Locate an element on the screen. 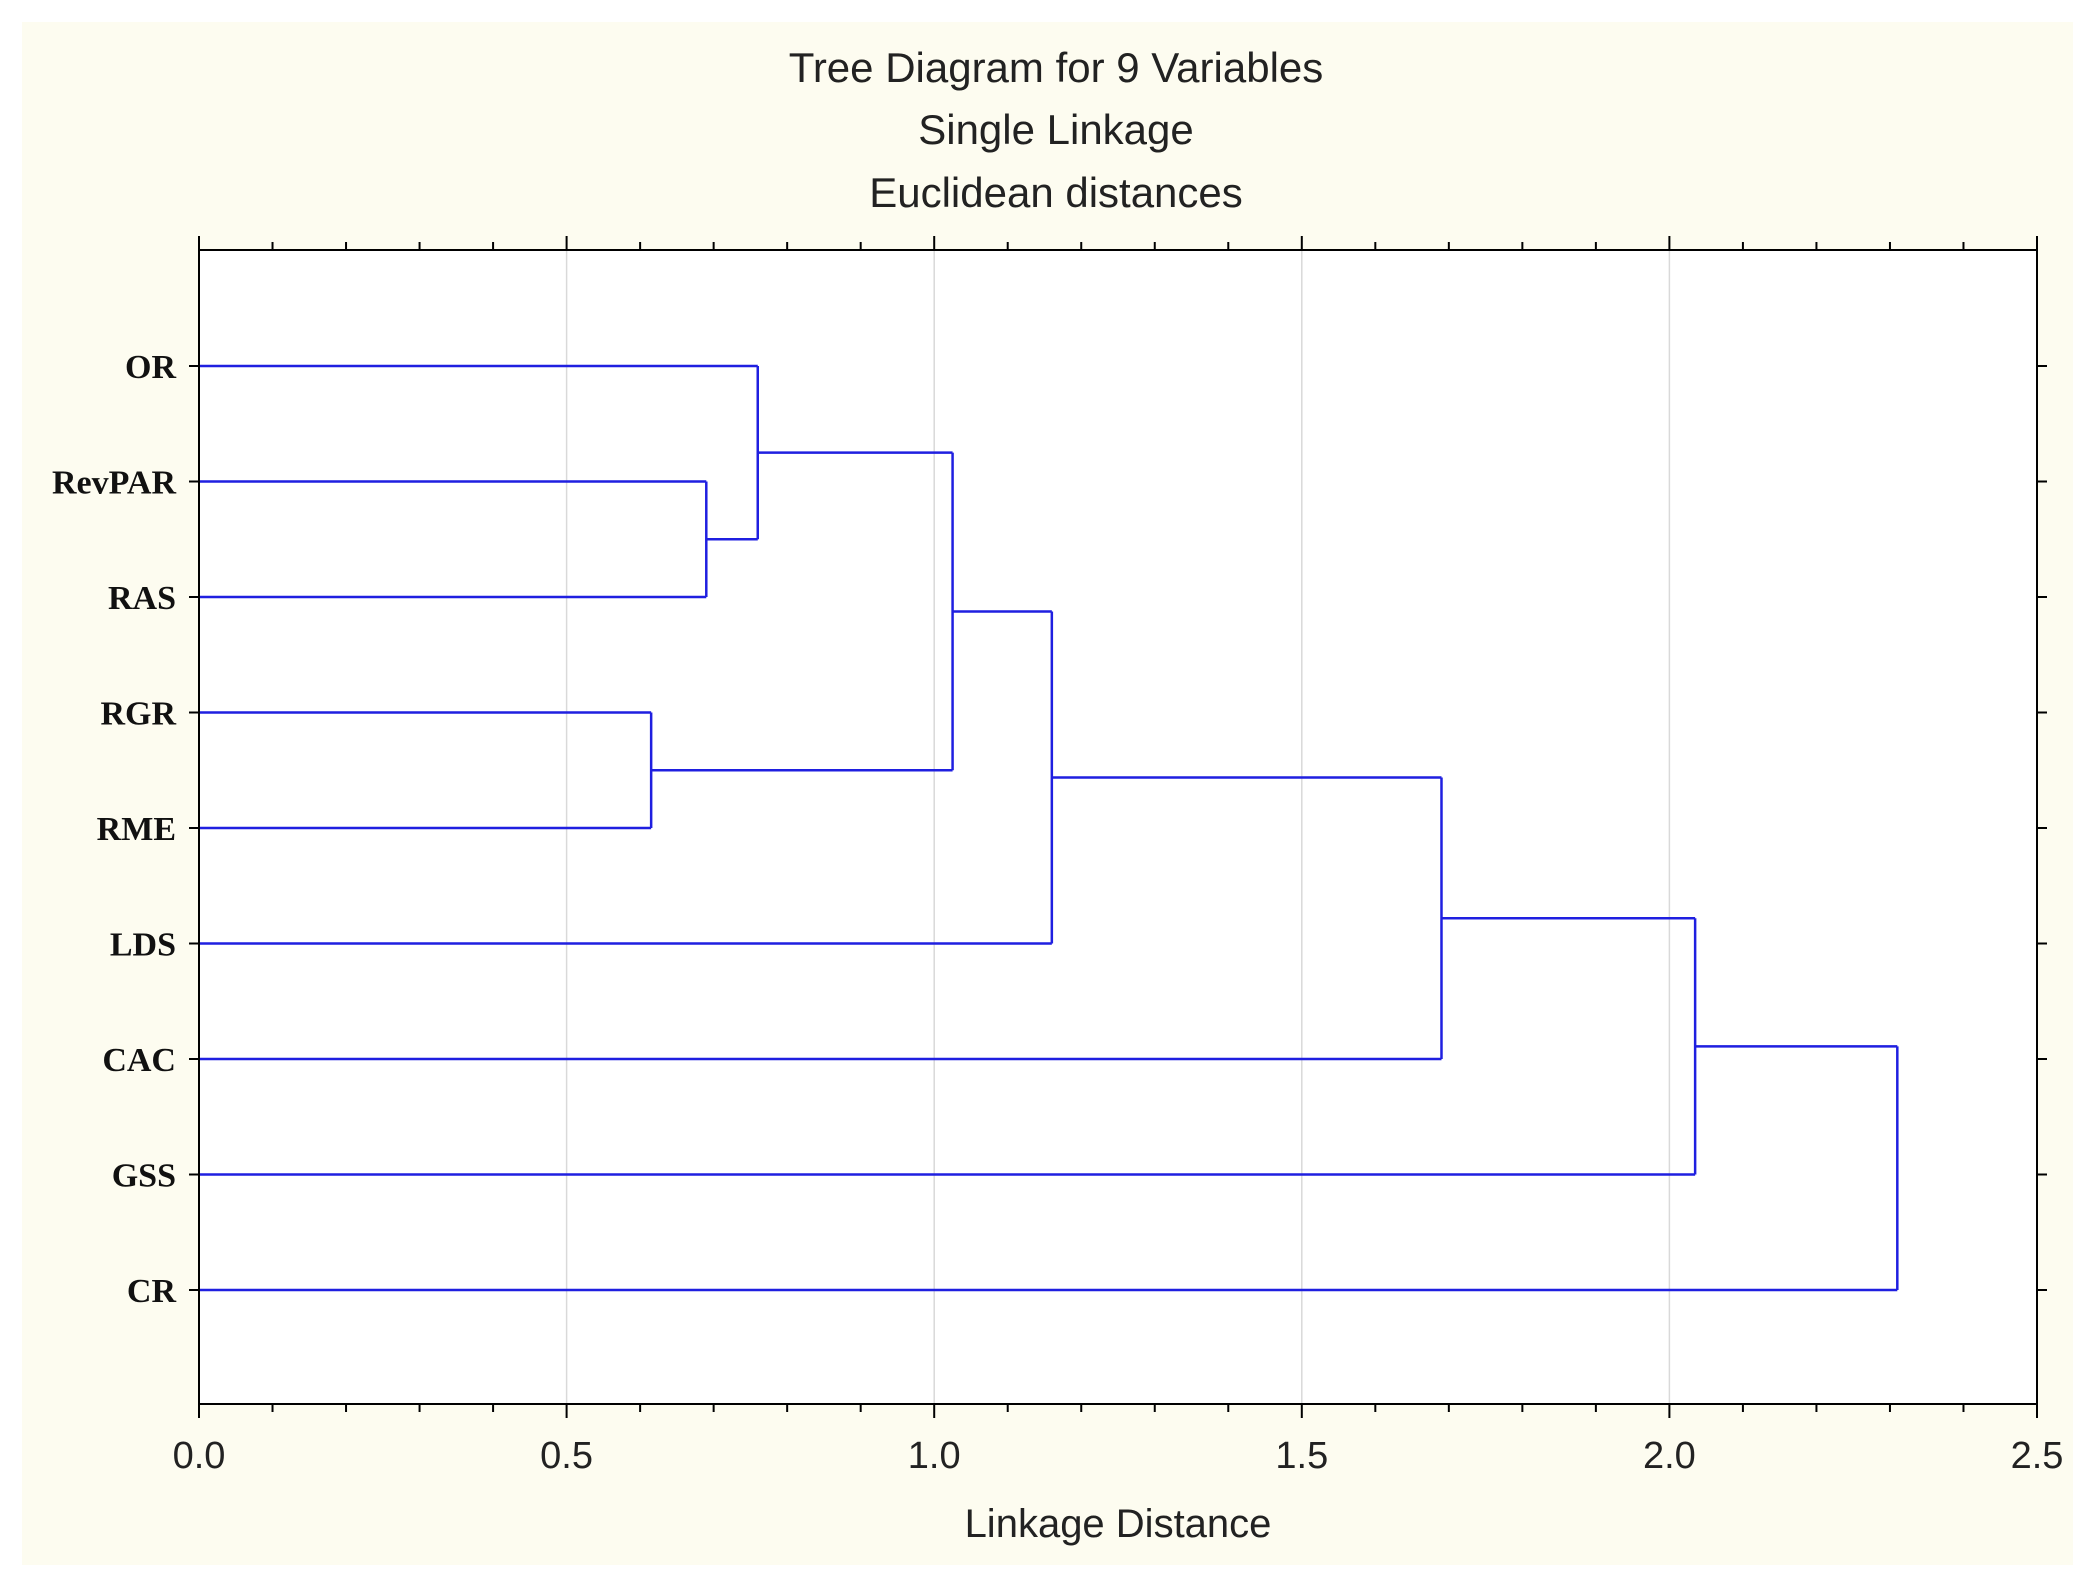  x-tick-label: 1.5 is located at coordinates (1301, 1456).